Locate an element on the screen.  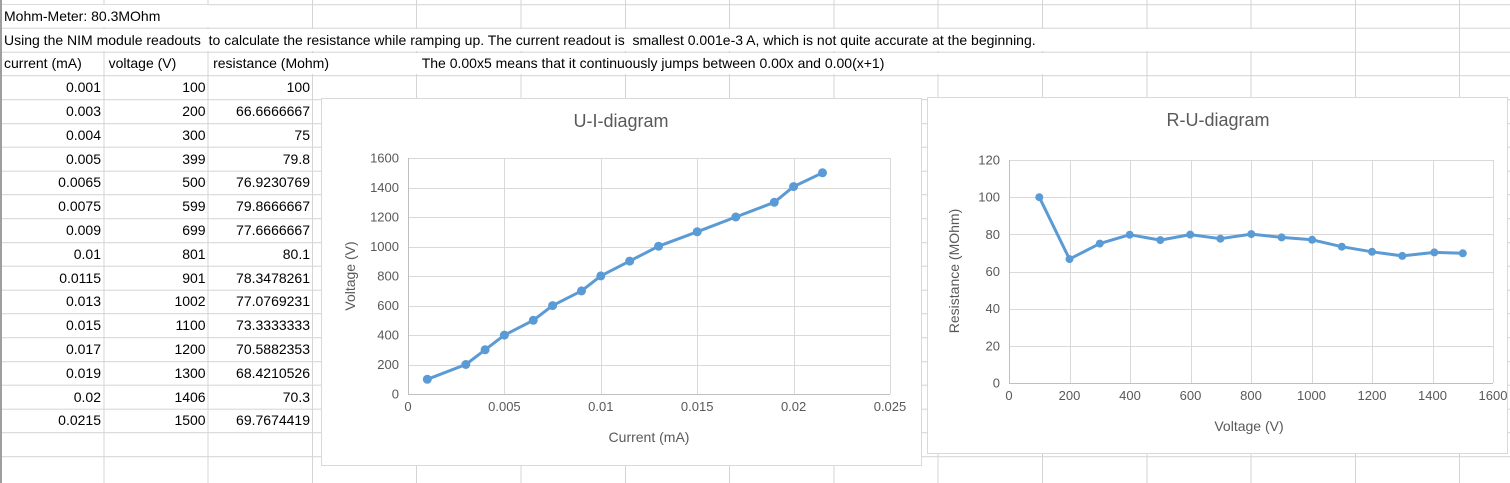
cell-r8c1: 500 is located at coordinates (194, 182).